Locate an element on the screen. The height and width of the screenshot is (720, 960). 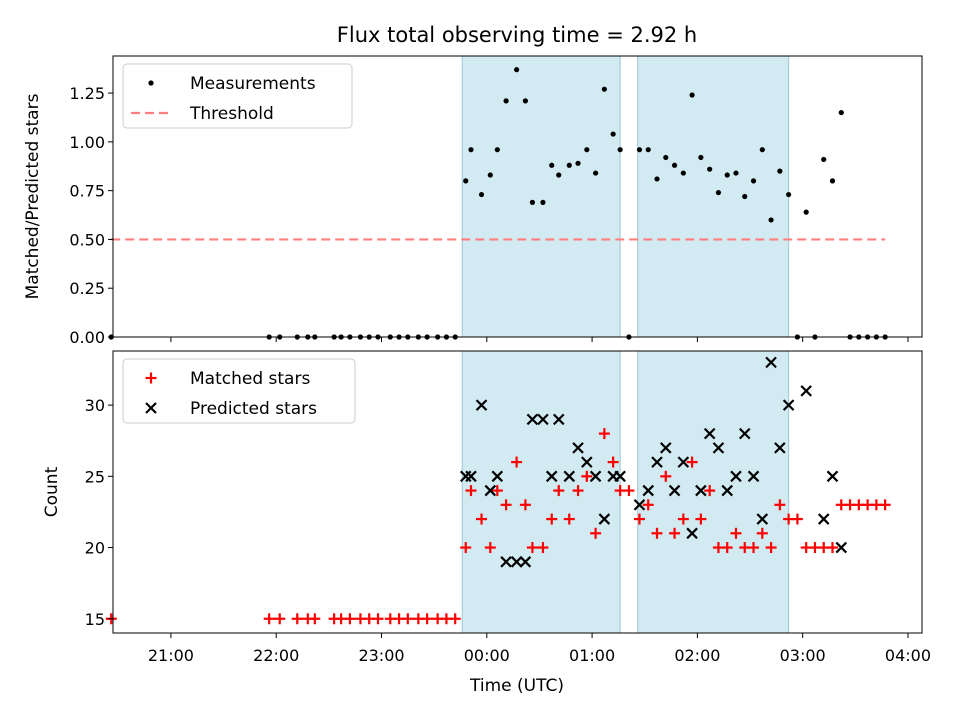
legend-label: Threshold is located at coordinates (231, 114).